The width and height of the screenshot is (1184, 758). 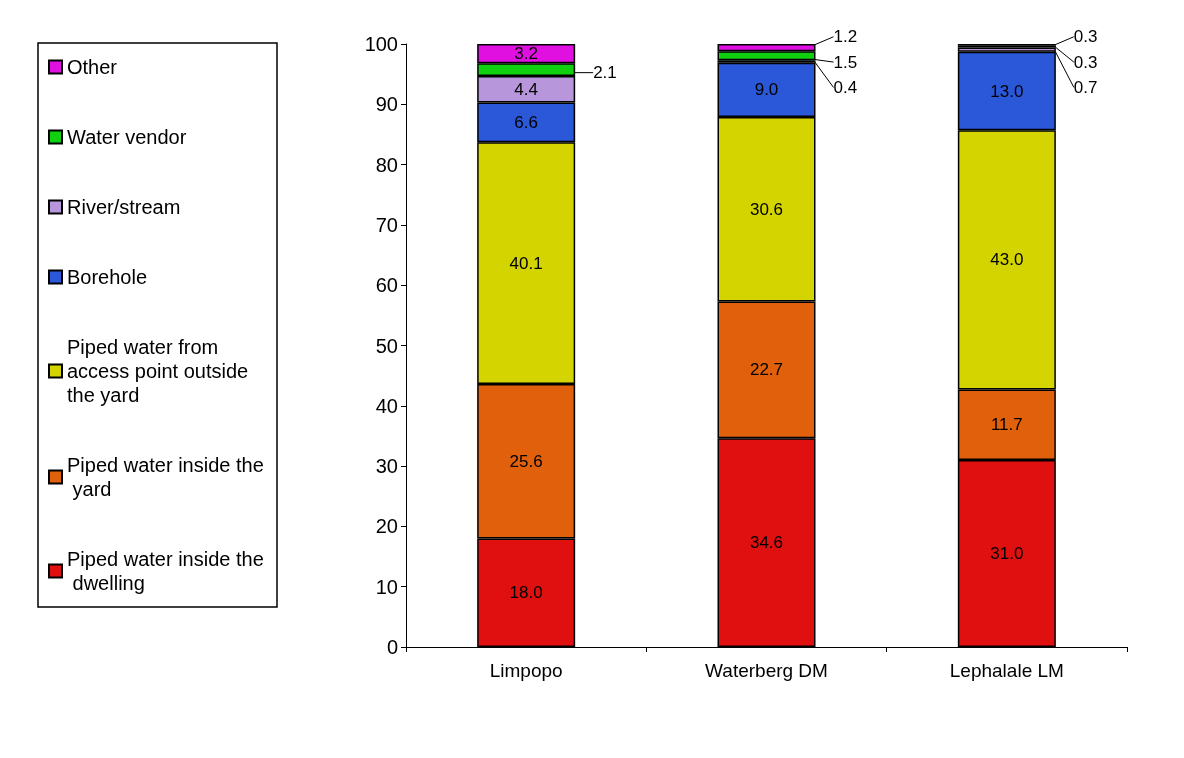 What do you see at coordinates (526, 122) in the screenshot?
I see `data-label: 6.6` at bounding box center [526, 122].